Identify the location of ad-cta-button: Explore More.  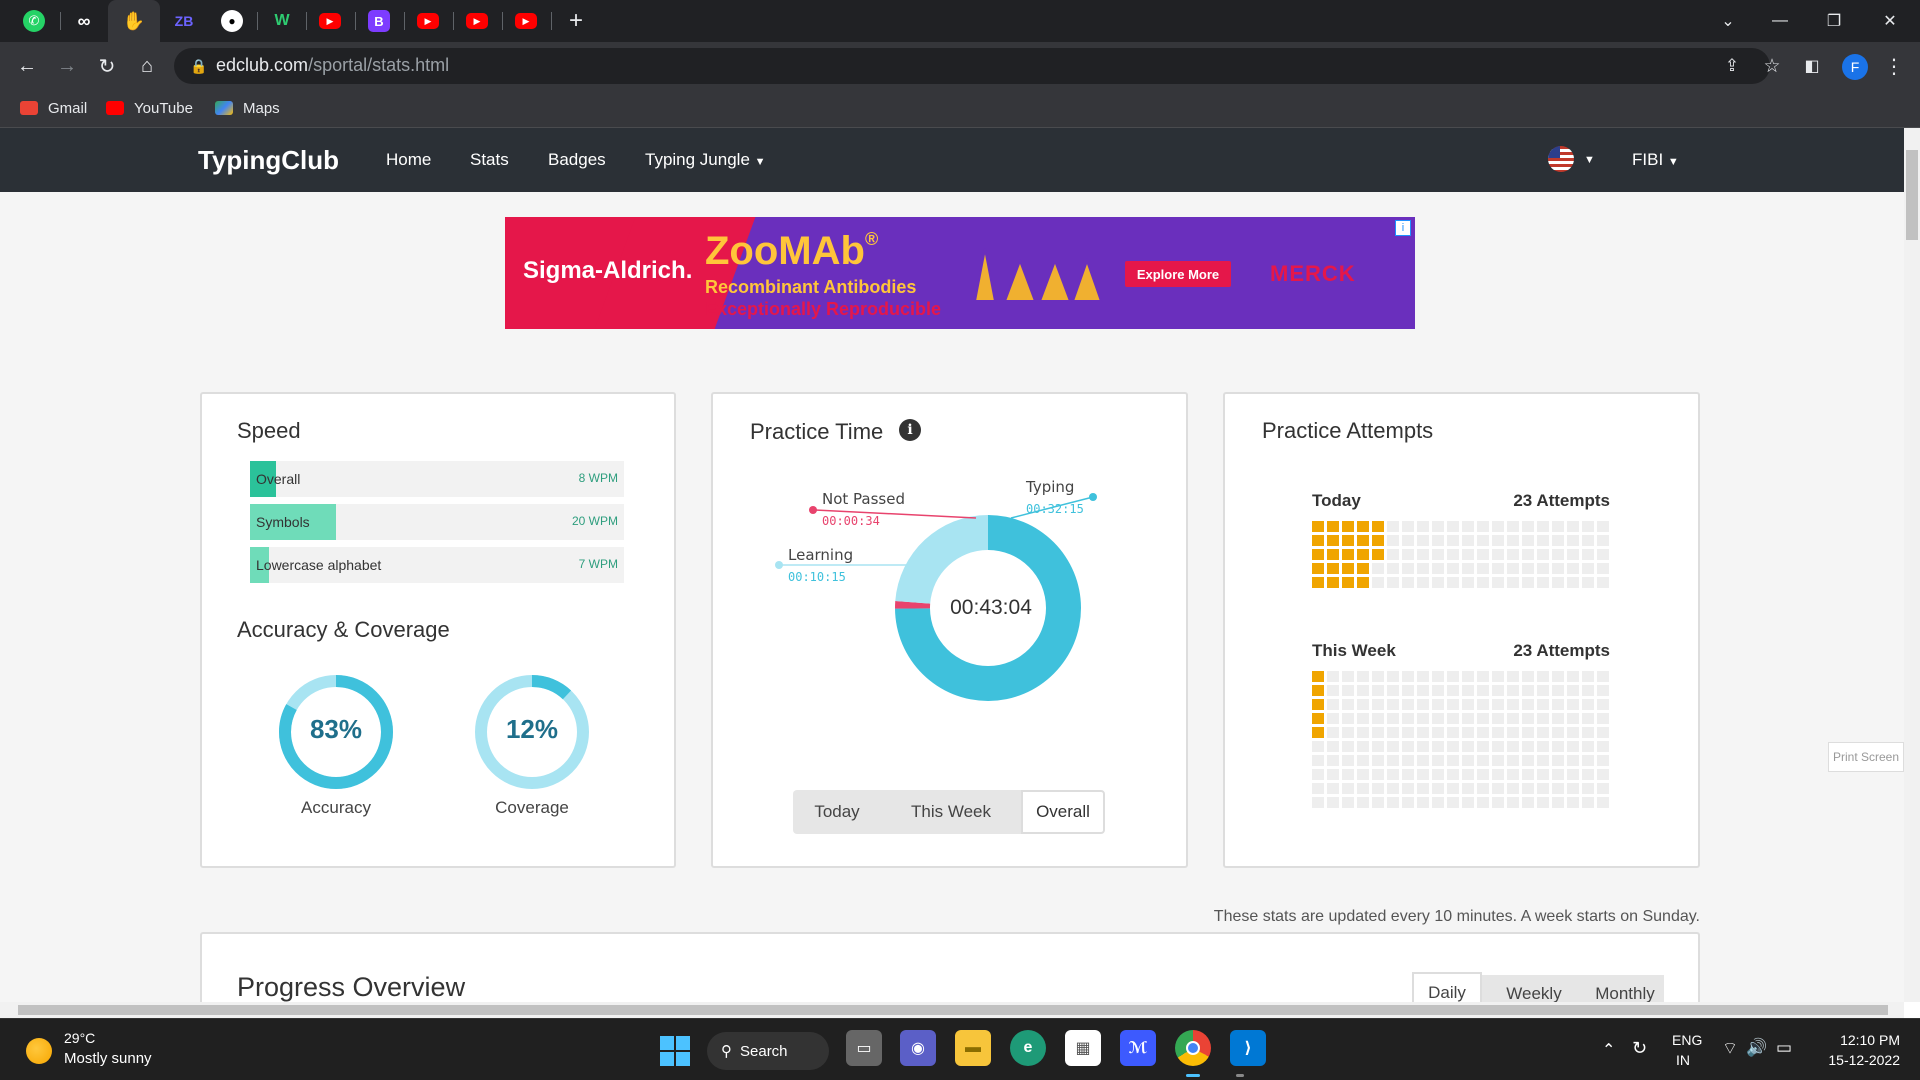
(1178, 274).